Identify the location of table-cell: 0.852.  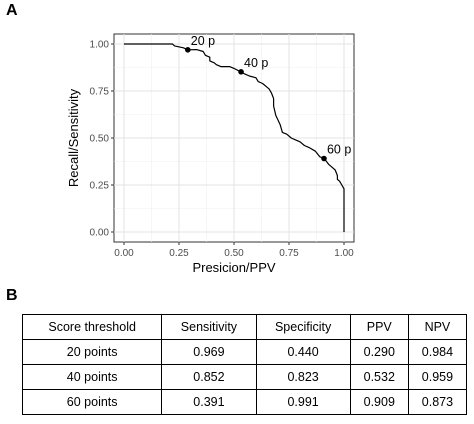
(209, 377).